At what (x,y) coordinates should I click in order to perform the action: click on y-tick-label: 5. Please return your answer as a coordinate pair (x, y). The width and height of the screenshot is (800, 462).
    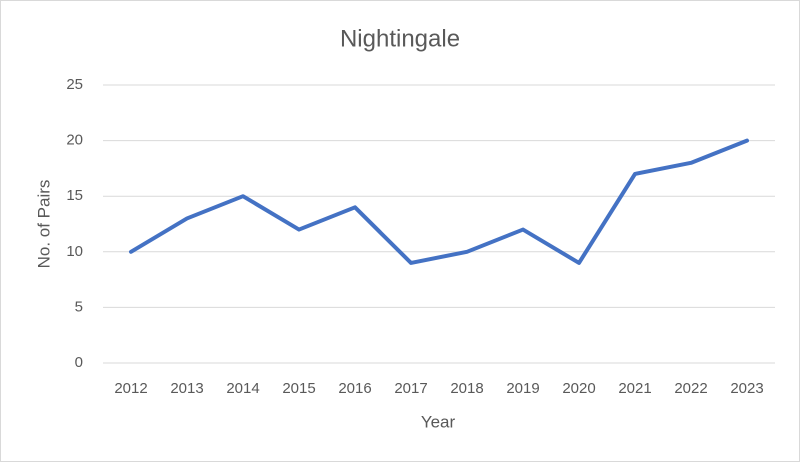
    Looking at the image, I should click on (79, 306).